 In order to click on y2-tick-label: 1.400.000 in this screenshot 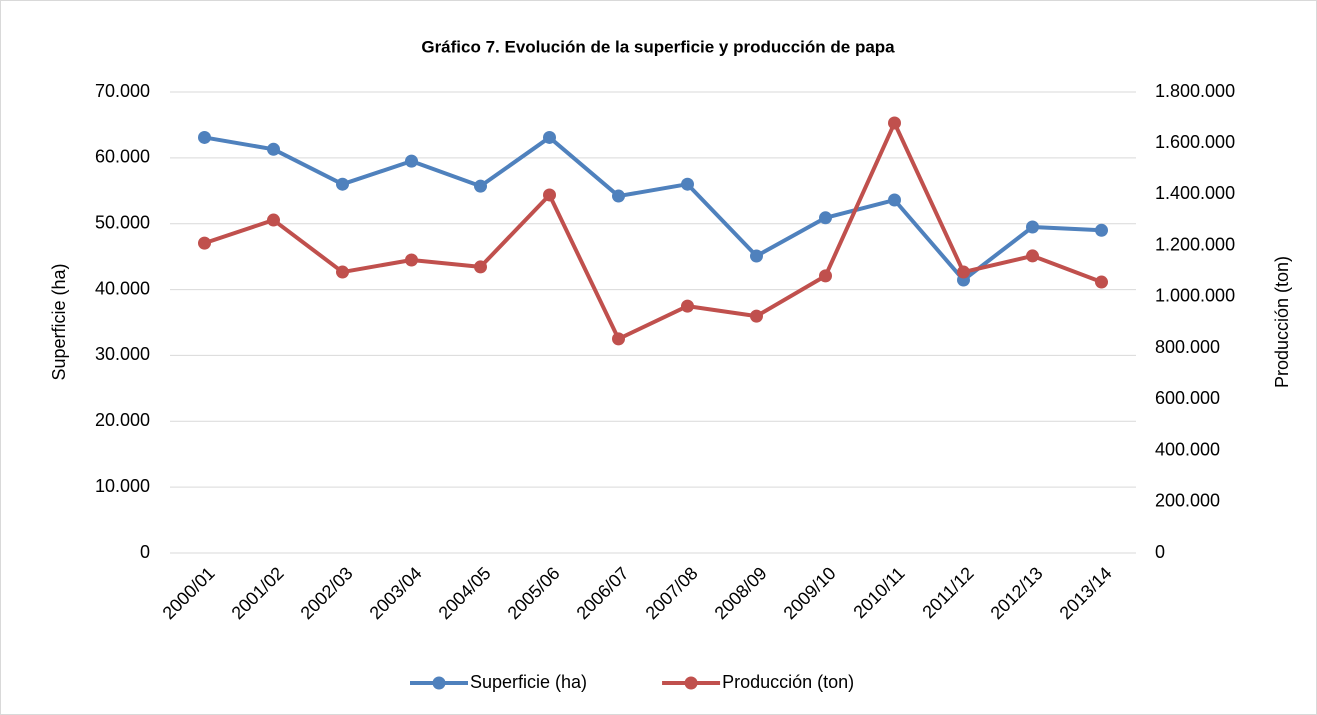, I will do `click(1195, 193)`.